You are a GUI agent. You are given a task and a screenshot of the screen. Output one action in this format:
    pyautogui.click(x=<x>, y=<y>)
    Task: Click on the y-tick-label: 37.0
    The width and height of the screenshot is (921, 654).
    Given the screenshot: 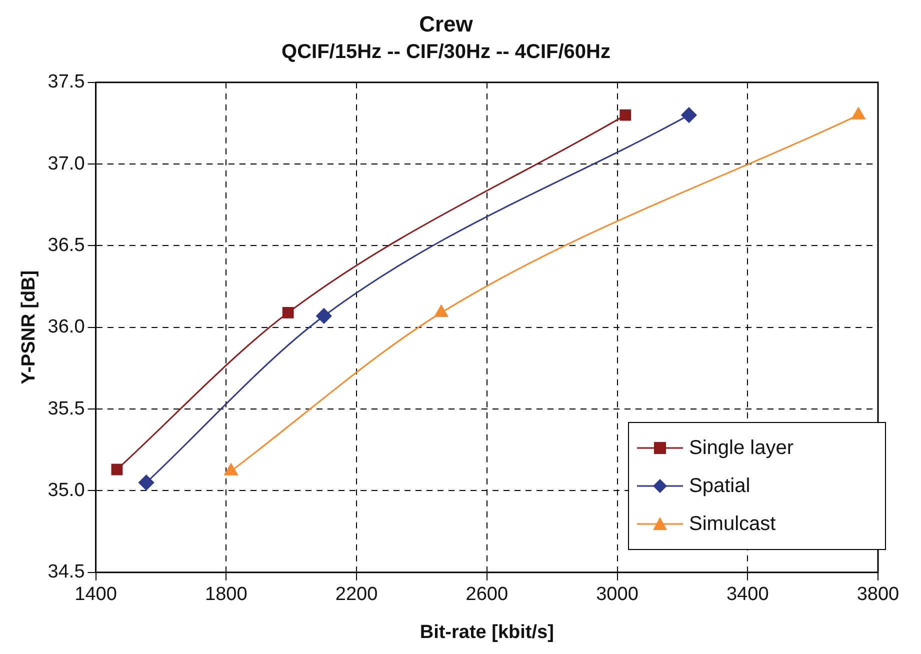 What is the action you would take?
    pyautogui.click(x=66, y=163)
    